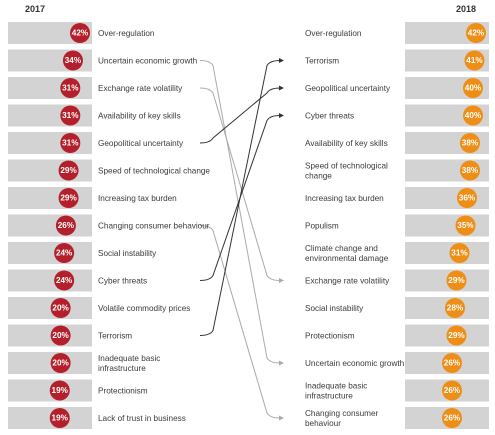 This screenshot has height=435, width=495. I want to click on left-label-changing-consumer-behaviour: Changing consumer behaviour, so click(154, 225).